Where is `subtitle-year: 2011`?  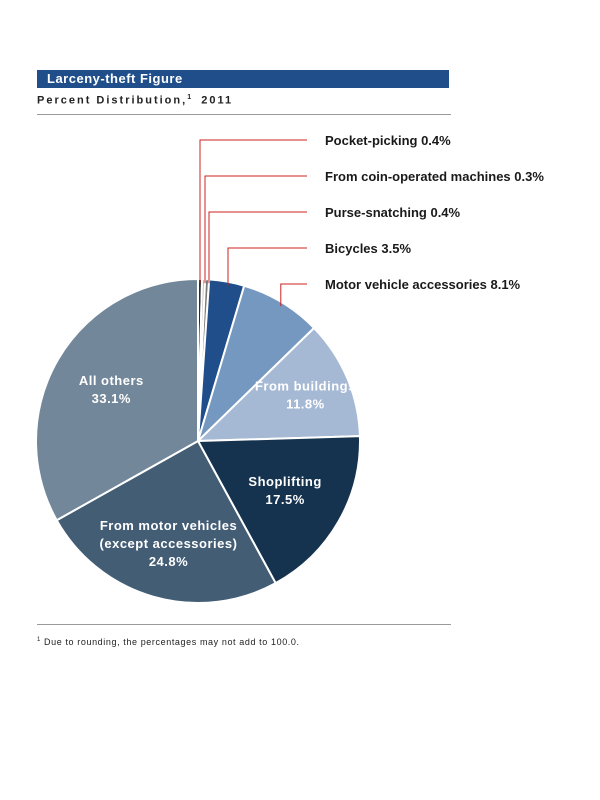
subtitle-year: 2011 is located at coordinates (217, 100).